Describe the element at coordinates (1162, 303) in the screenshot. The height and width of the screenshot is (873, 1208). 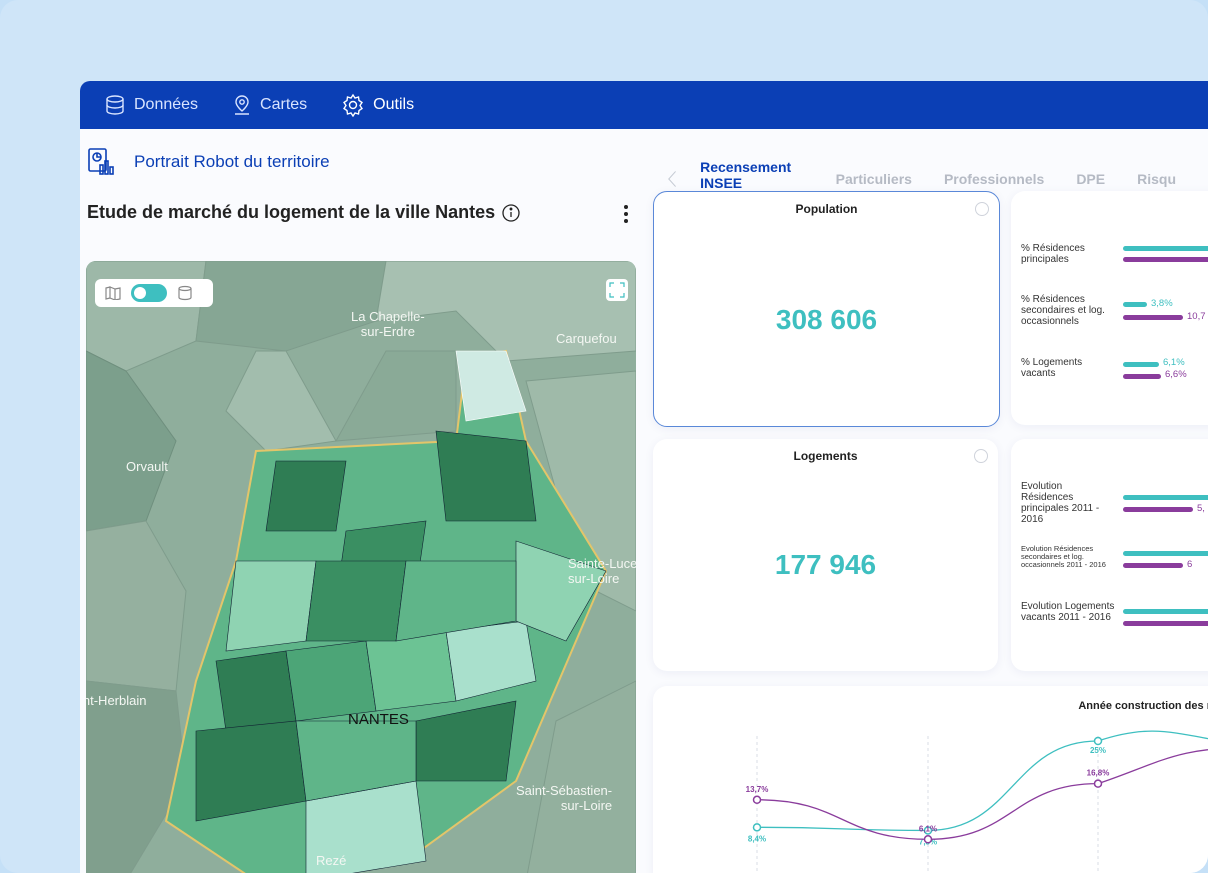
I see `res-value-teal: 3,8%` at that location.